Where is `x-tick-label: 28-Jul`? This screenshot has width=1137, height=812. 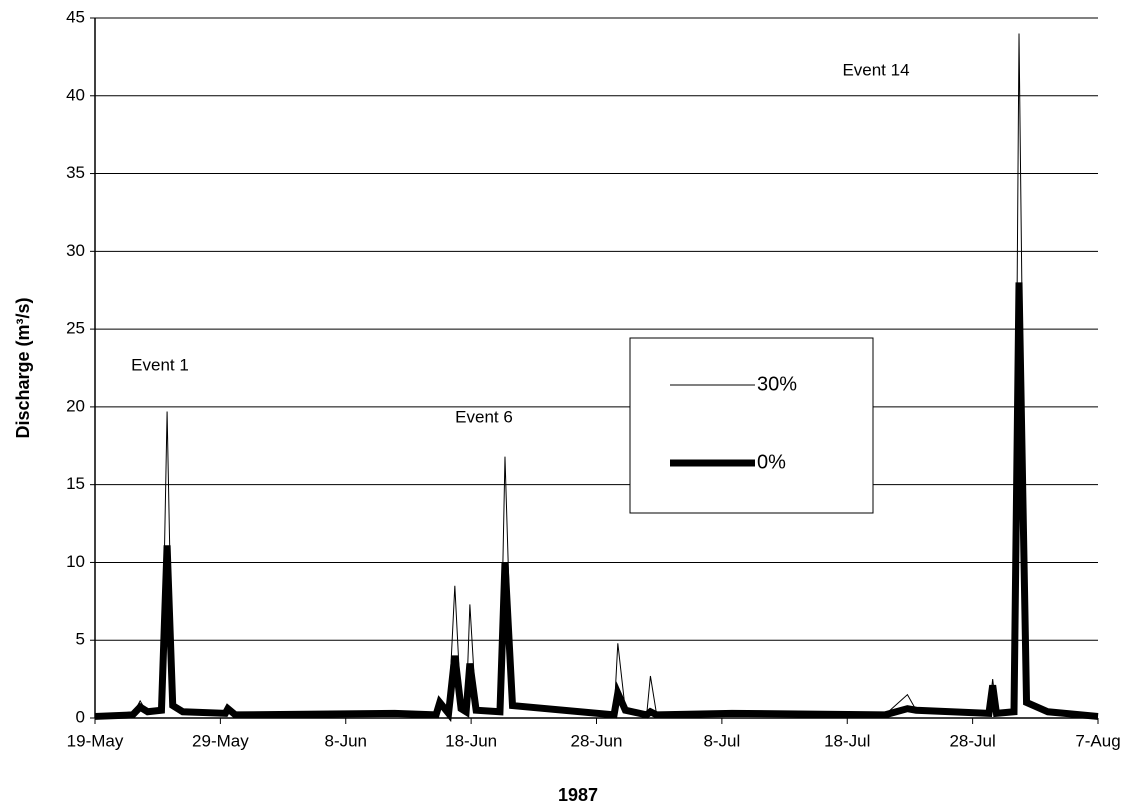
x-tick-label: 28-Jul is located at coordinates (972, 740).